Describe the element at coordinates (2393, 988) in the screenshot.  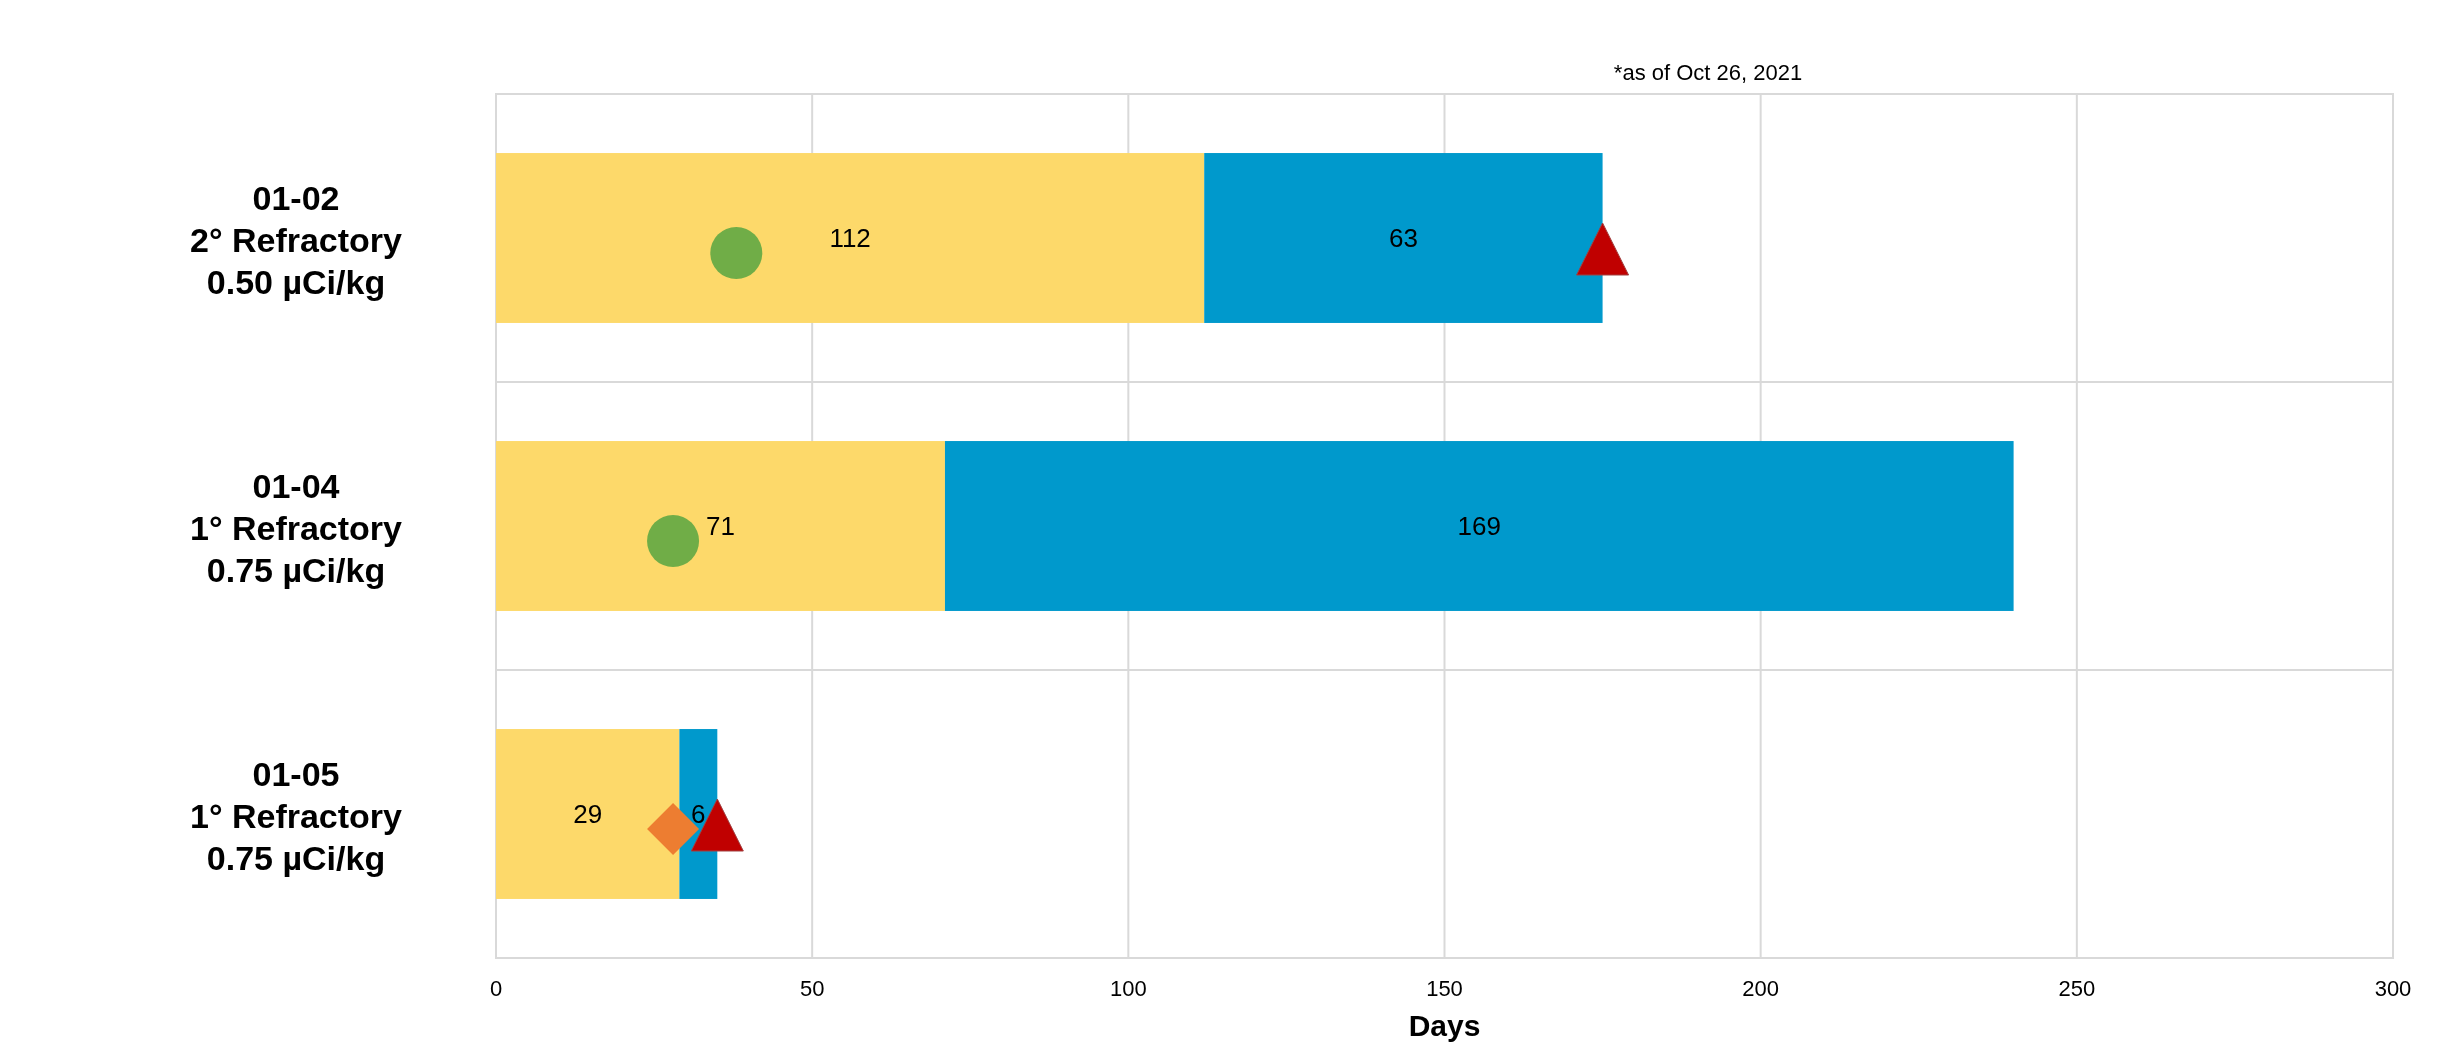
I see `x-tick-label: 300` at that location.